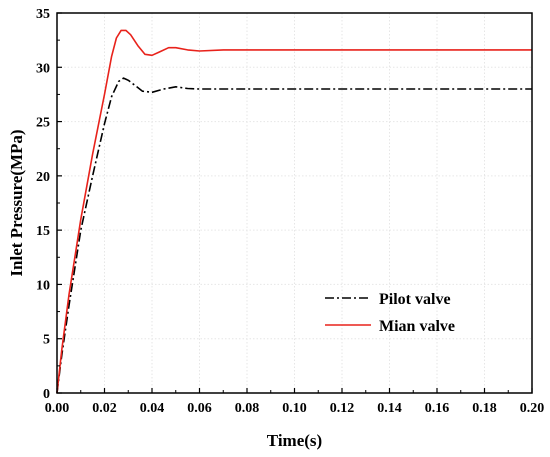 The width and height of the screenshot is (550, 457). What do you see at coordinates (417, 326) in the screenshot?
I see `legend-label: Mian valve` at bounding box center [417, 326].